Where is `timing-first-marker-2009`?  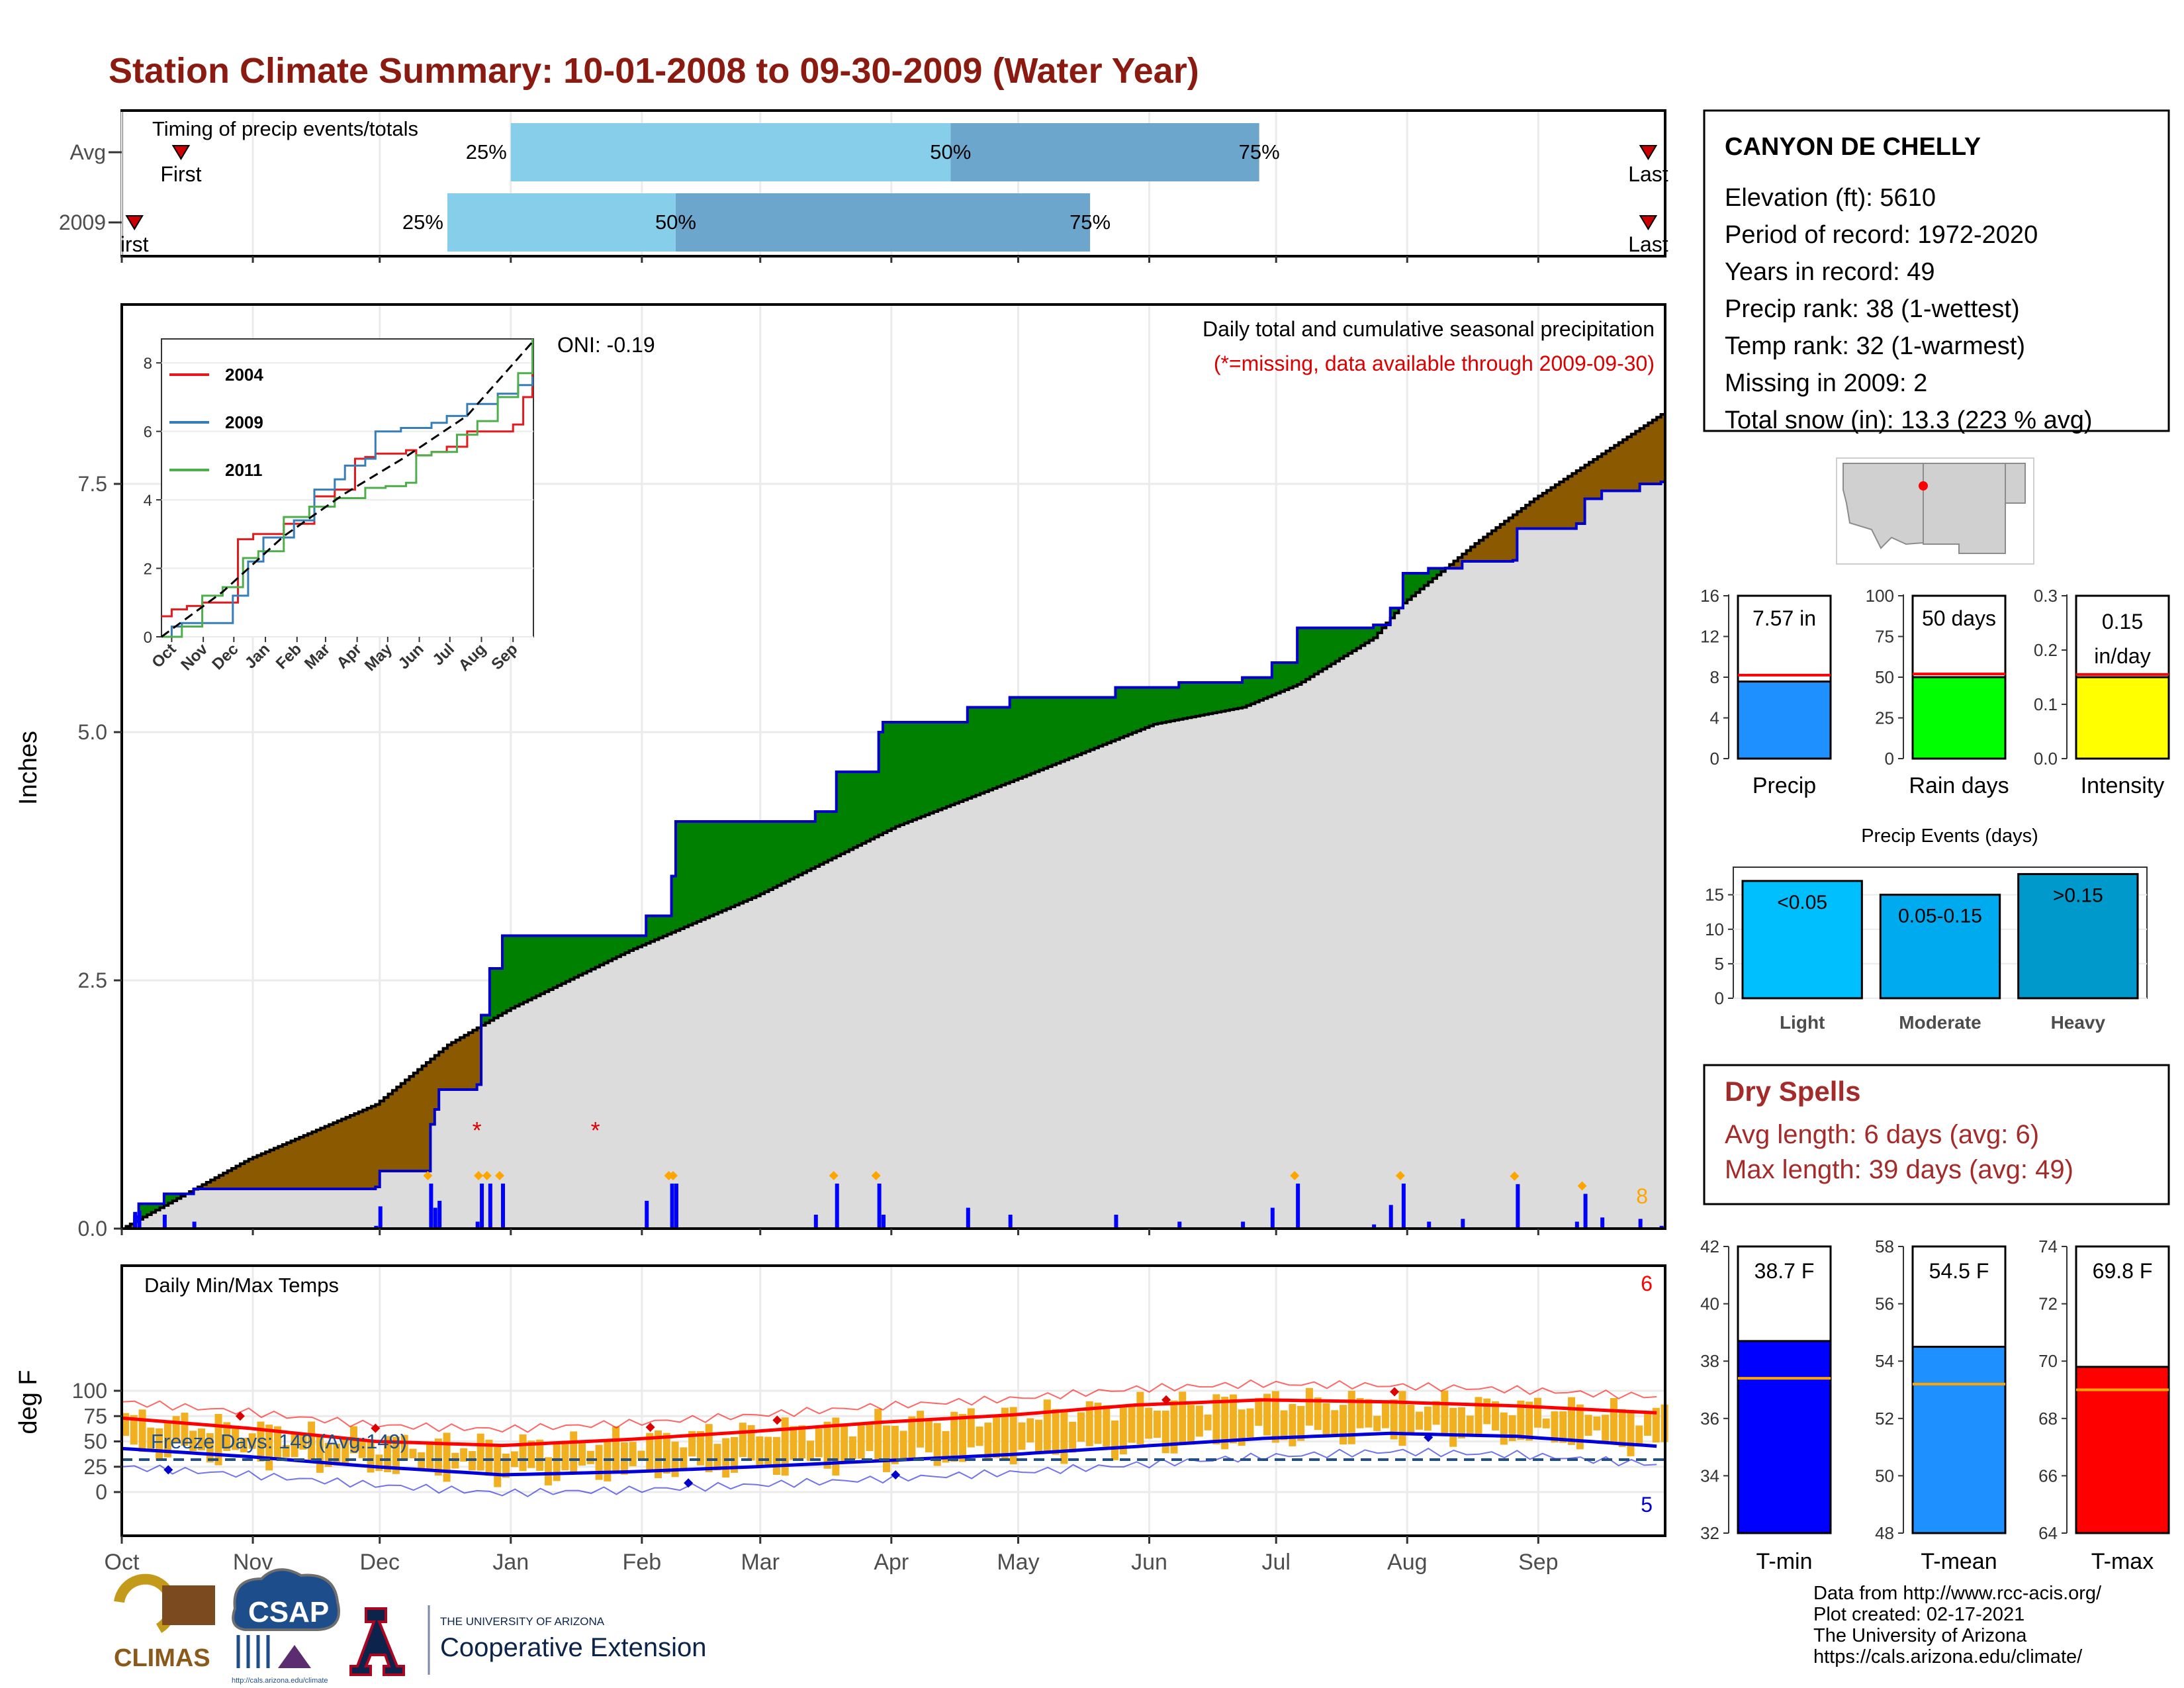
timing-first-marker-2009 is located at coordinates (134, 222).